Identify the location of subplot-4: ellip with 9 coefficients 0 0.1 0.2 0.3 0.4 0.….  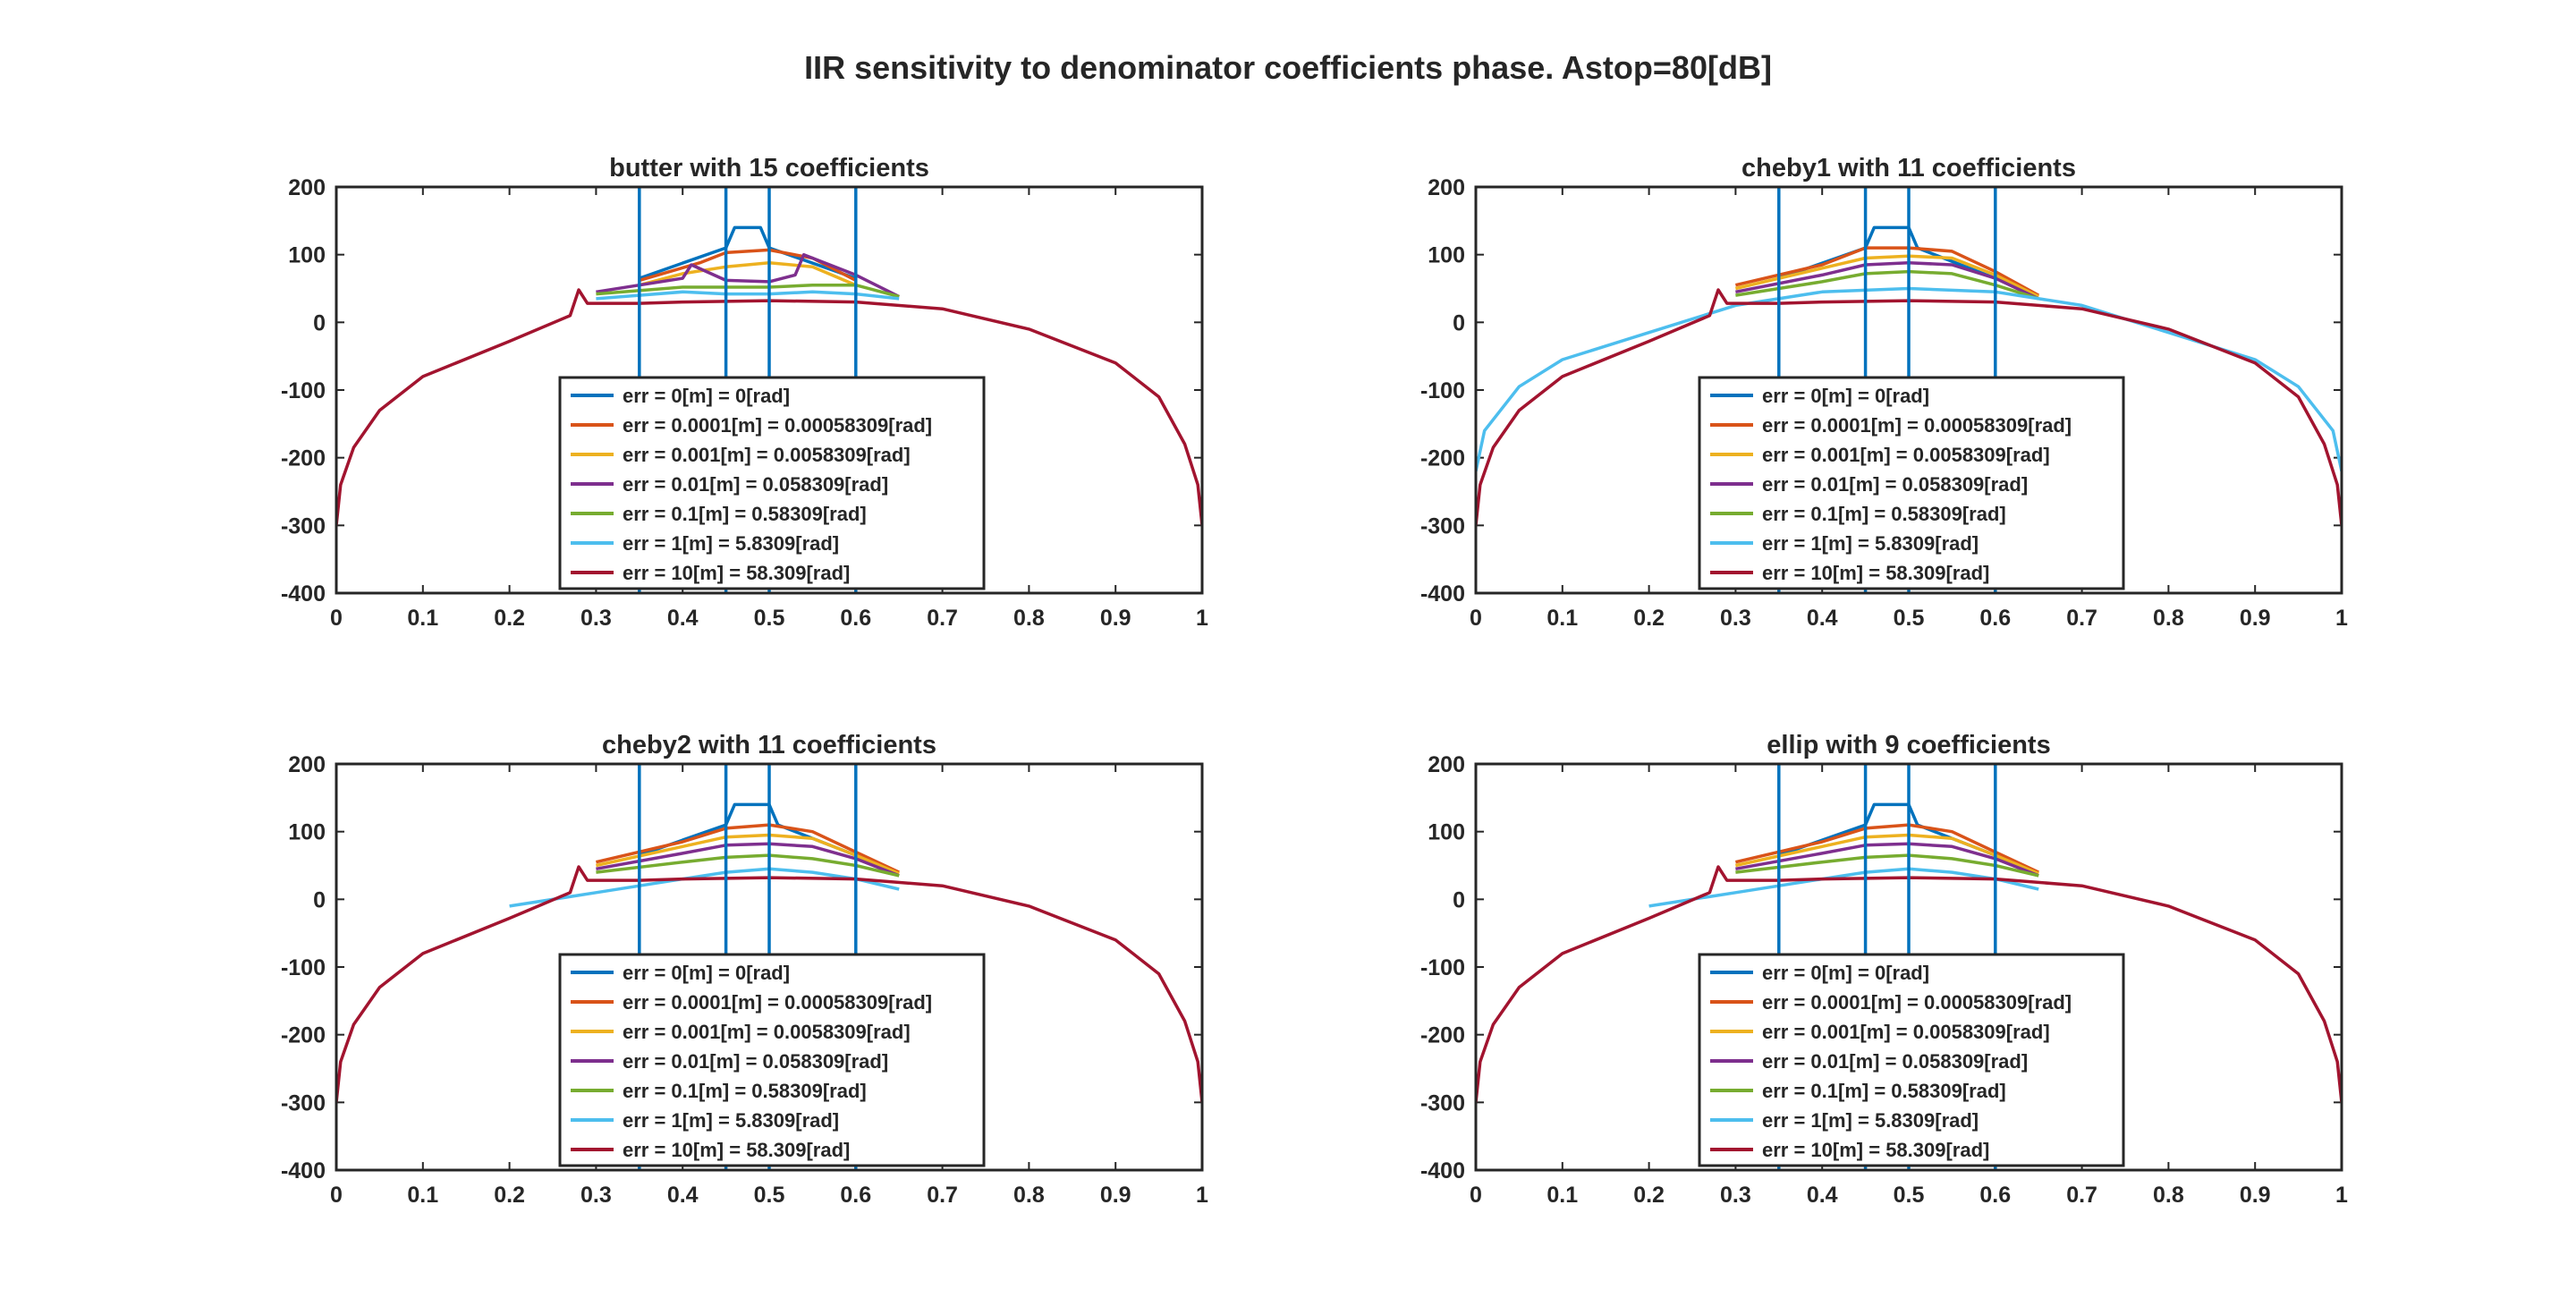
(1884, 969).